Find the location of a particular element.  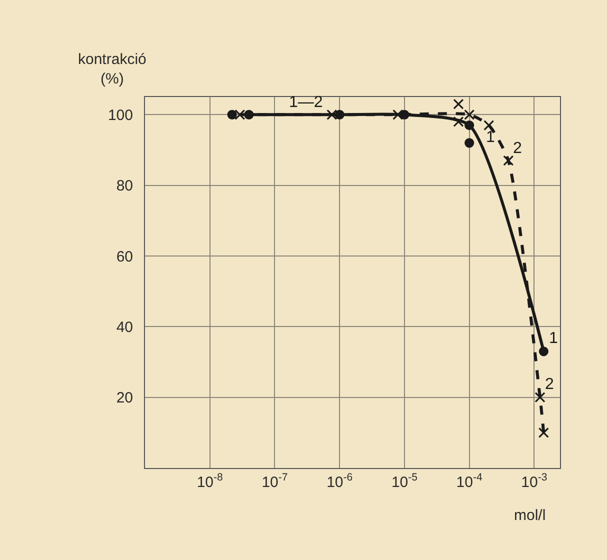

x-tick-label: 10$^{-6}$ is located at coordinates (339, 481).